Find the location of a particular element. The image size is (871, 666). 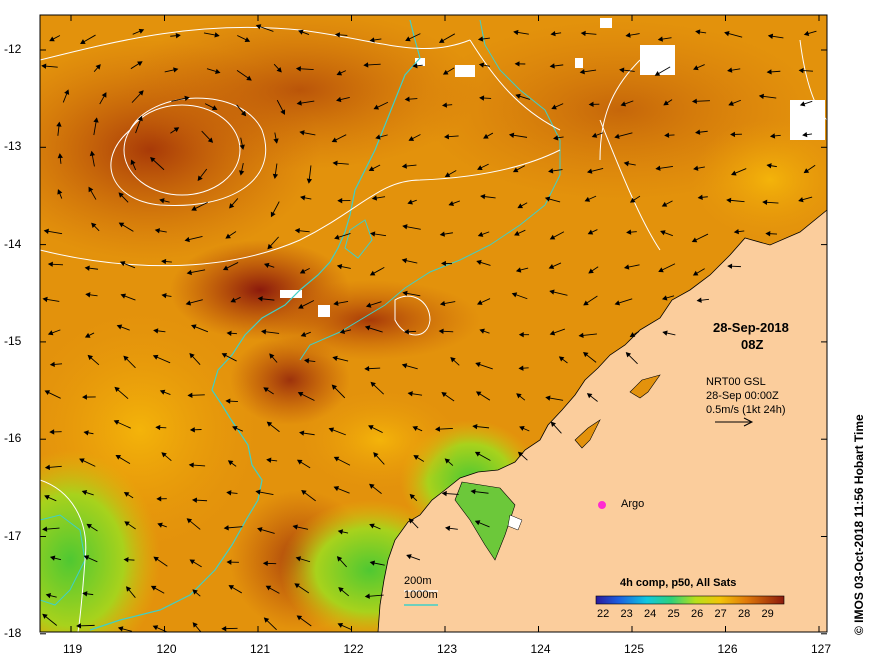

lat-tick-label: -15 is located at coordinates (13, 340).